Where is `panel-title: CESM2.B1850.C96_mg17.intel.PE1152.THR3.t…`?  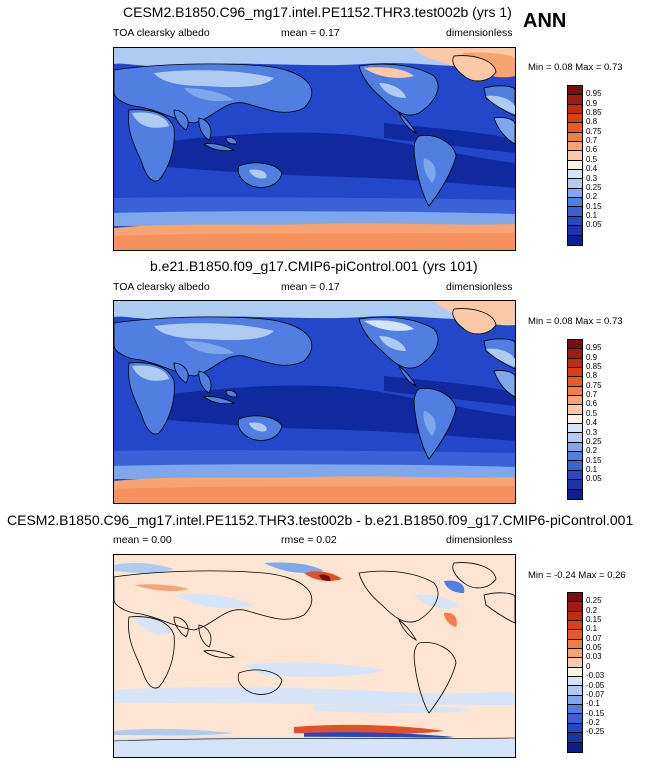 panel-title: CESM2.B1850.C96_mg17.intel.PE1152.THR3.t… is located at coordinates (320, 520).